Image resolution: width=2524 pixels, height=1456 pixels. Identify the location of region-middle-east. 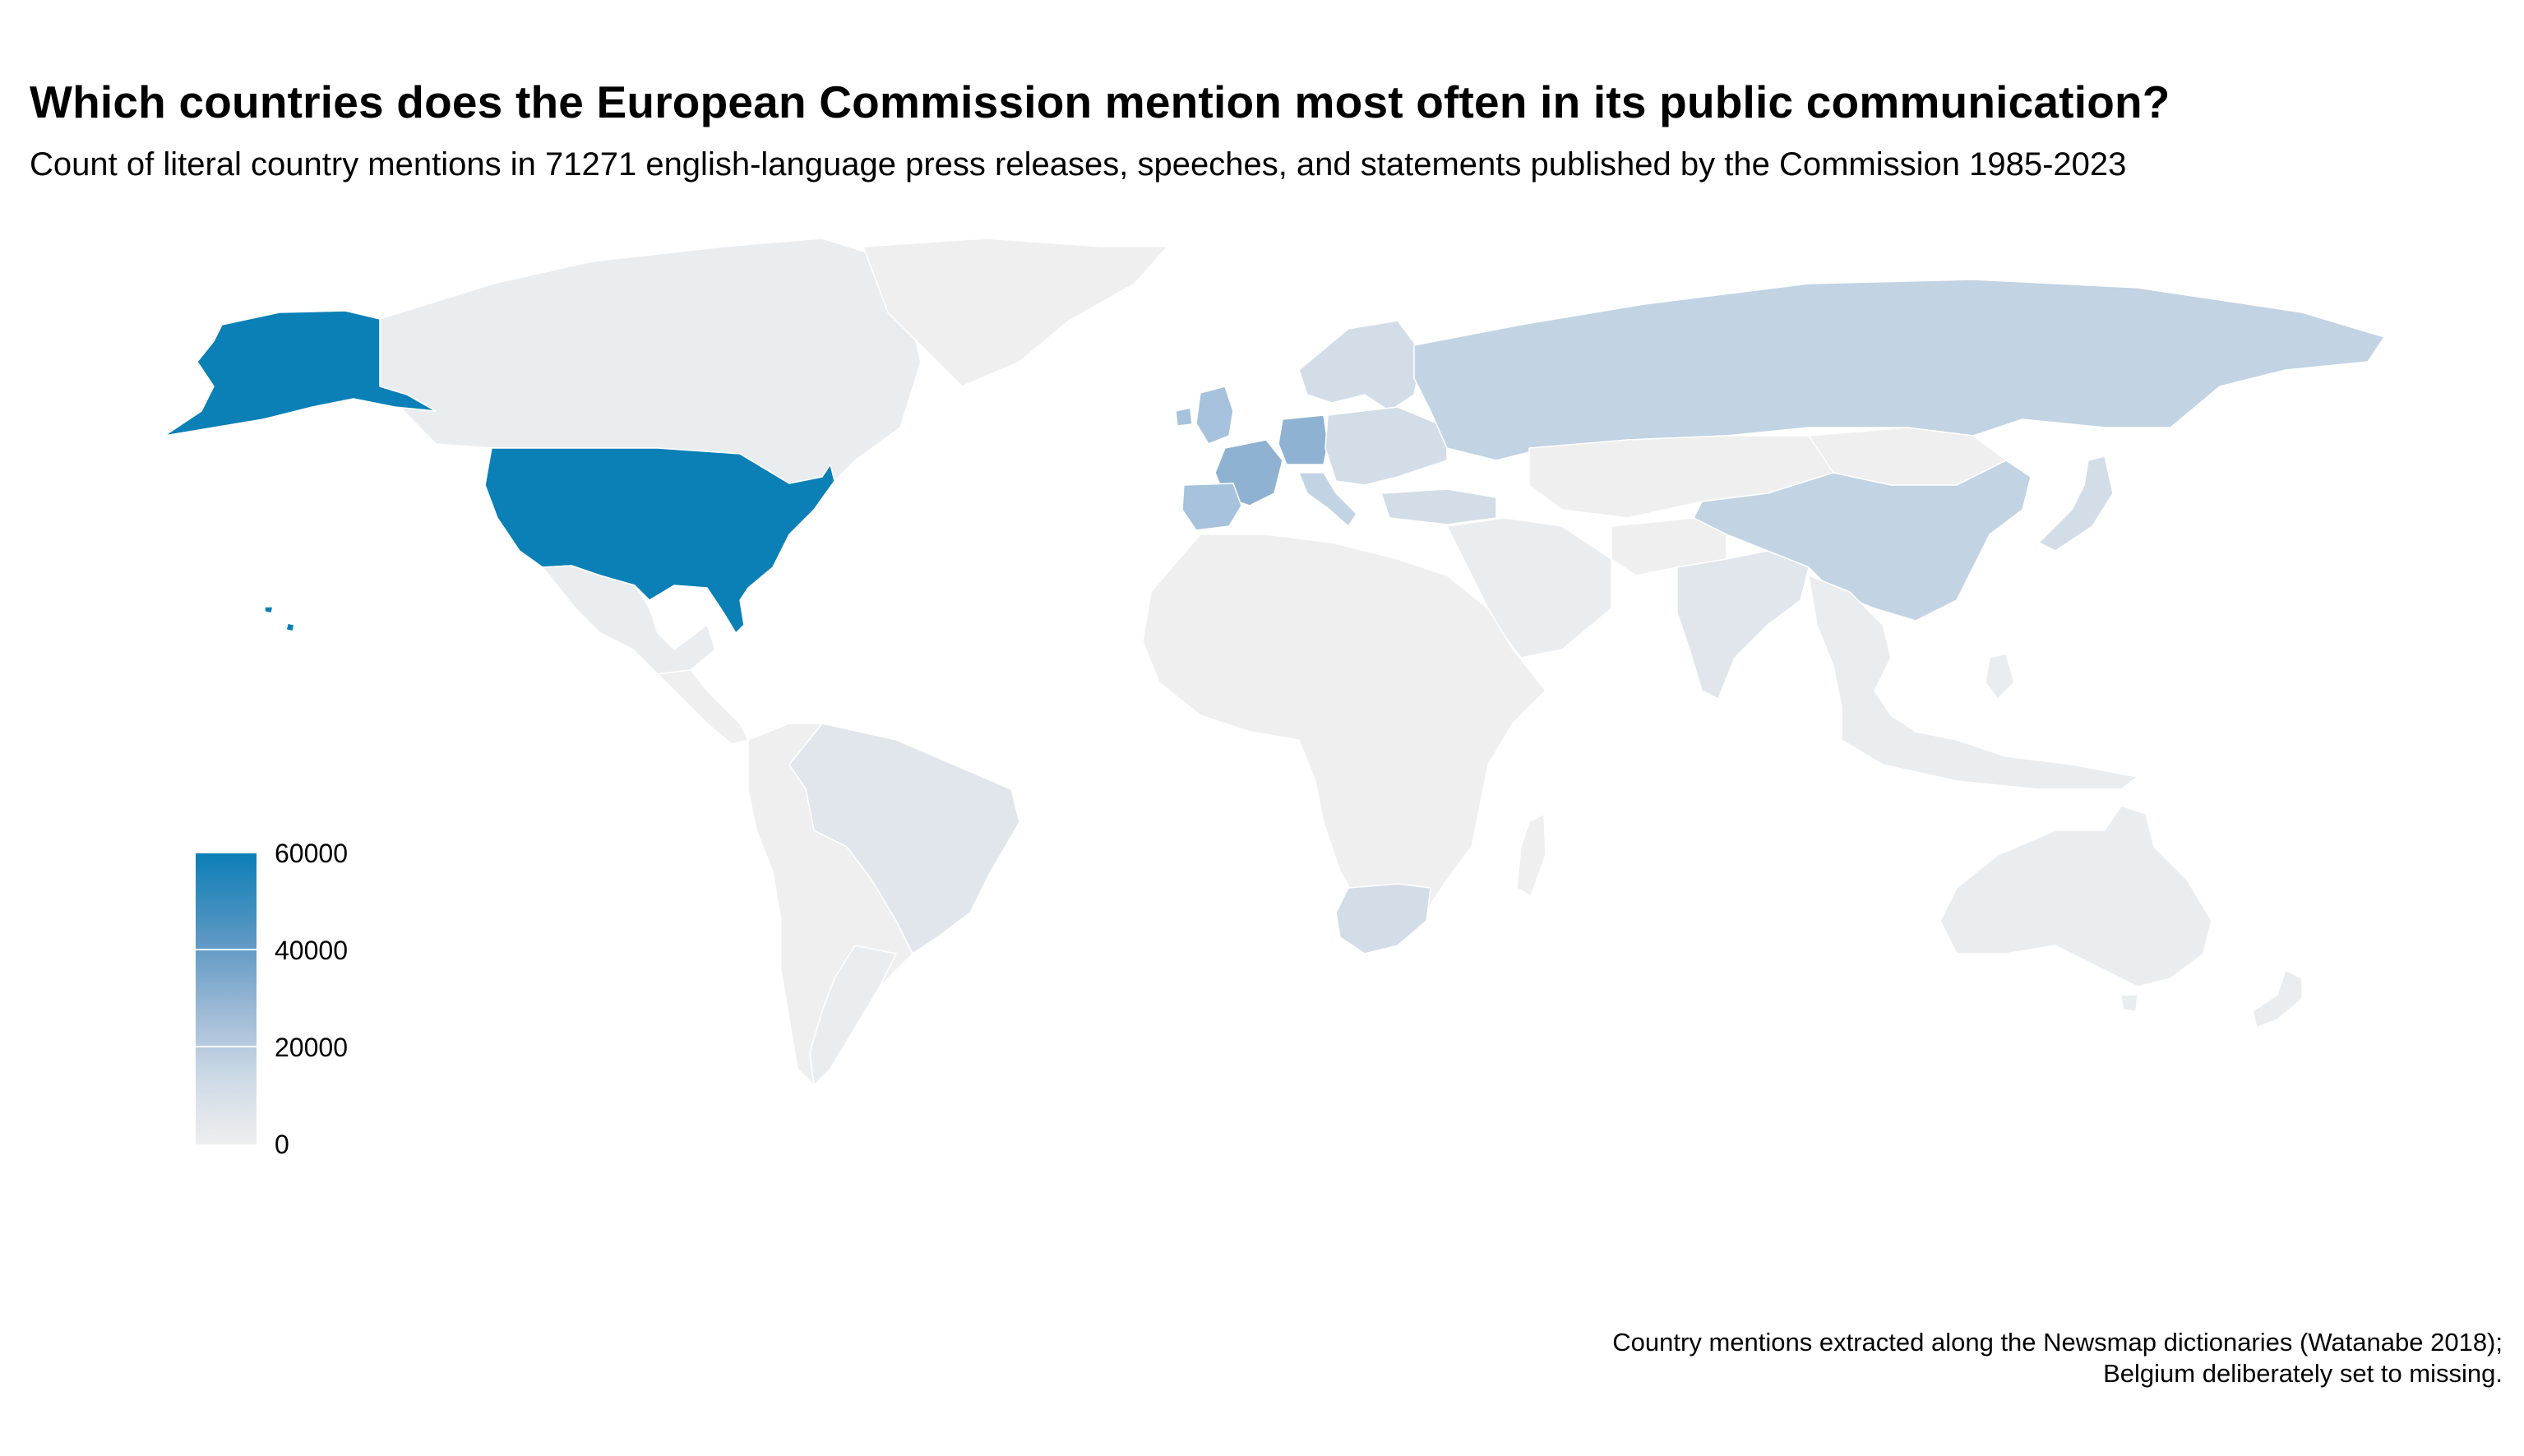
(1529, 588).